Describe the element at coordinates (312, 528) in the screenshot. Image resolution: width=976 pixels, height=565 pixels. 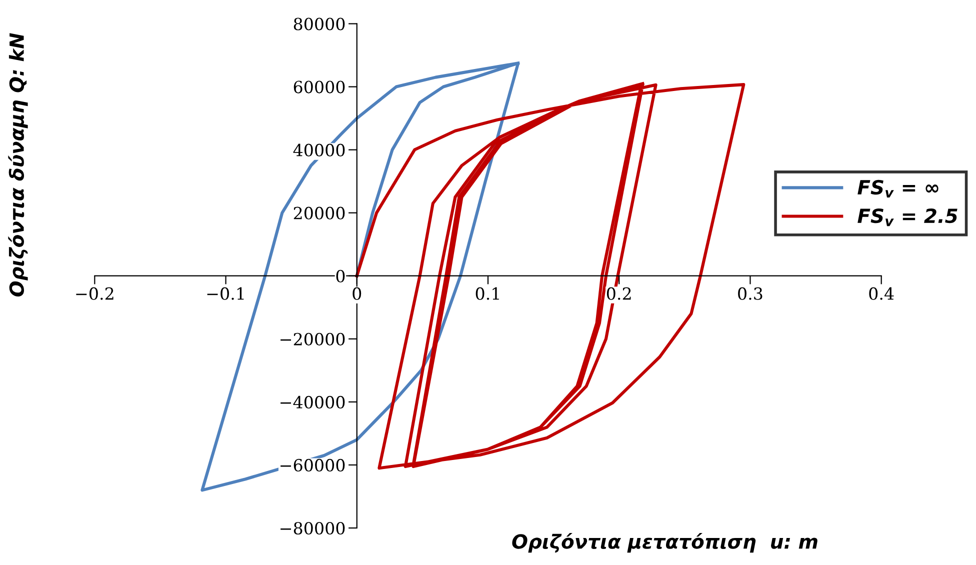
I see `y-tick-label: −80000` at that location.